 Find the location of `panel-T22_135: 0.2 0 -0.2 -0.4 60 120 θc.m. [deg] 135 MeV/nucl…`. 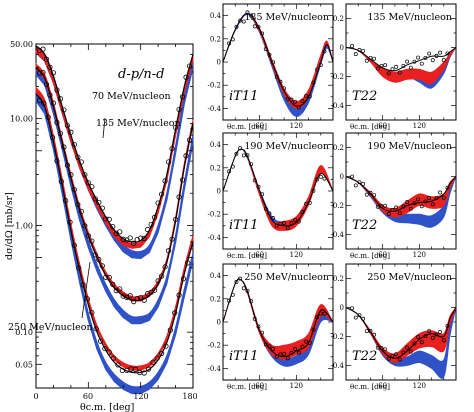

panel-T22_135: 0.2 0 -0.2 -0.4 60 120 θc.m. [deg] 135 MeV/nucl… is located at coordinates (394, 67).